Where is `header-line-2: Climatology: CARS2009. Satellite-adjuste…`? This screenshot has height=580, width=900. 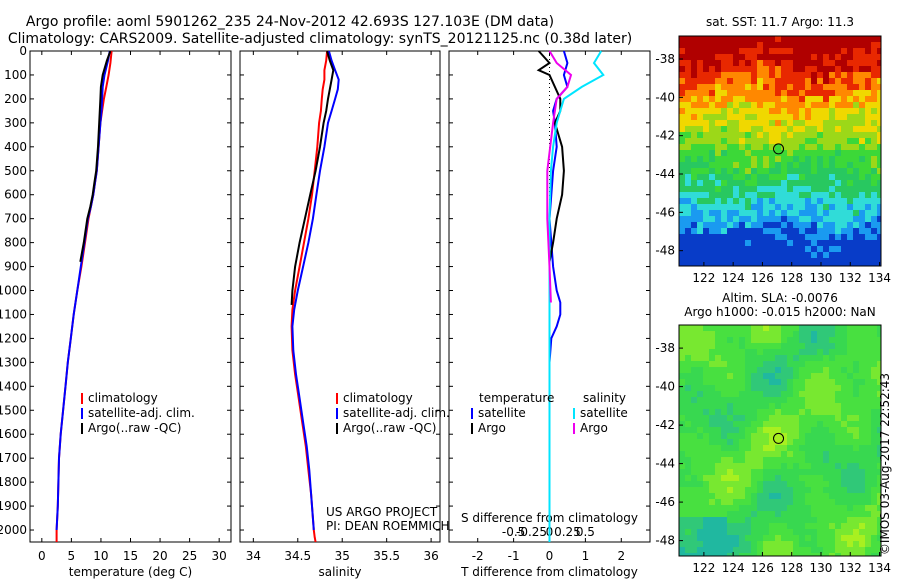
header-line-2: Climatology: CARS2009. Satellite-adjuste… is located at coordinates (320, 39).